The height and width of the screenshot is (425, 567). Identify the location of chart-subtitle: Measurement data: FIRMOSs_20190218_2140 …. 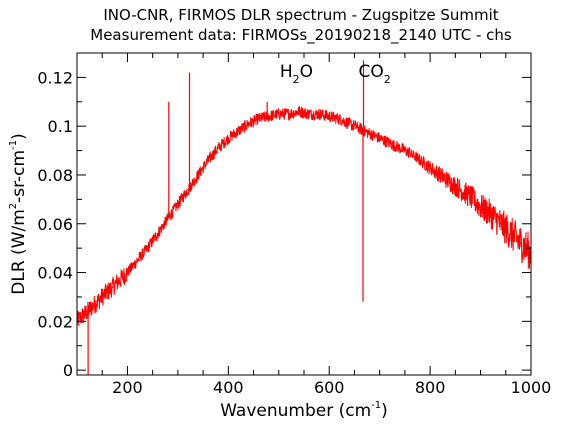
(301, 35).